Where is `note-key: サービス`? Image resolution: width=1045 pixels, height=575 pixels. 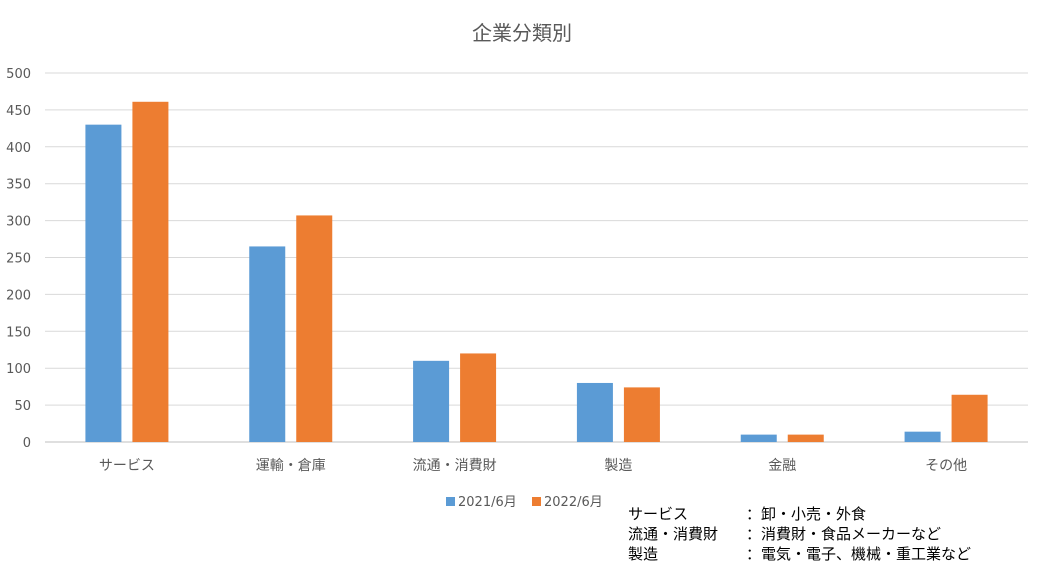
note-key: サービス is located at coordinates (658, 514).